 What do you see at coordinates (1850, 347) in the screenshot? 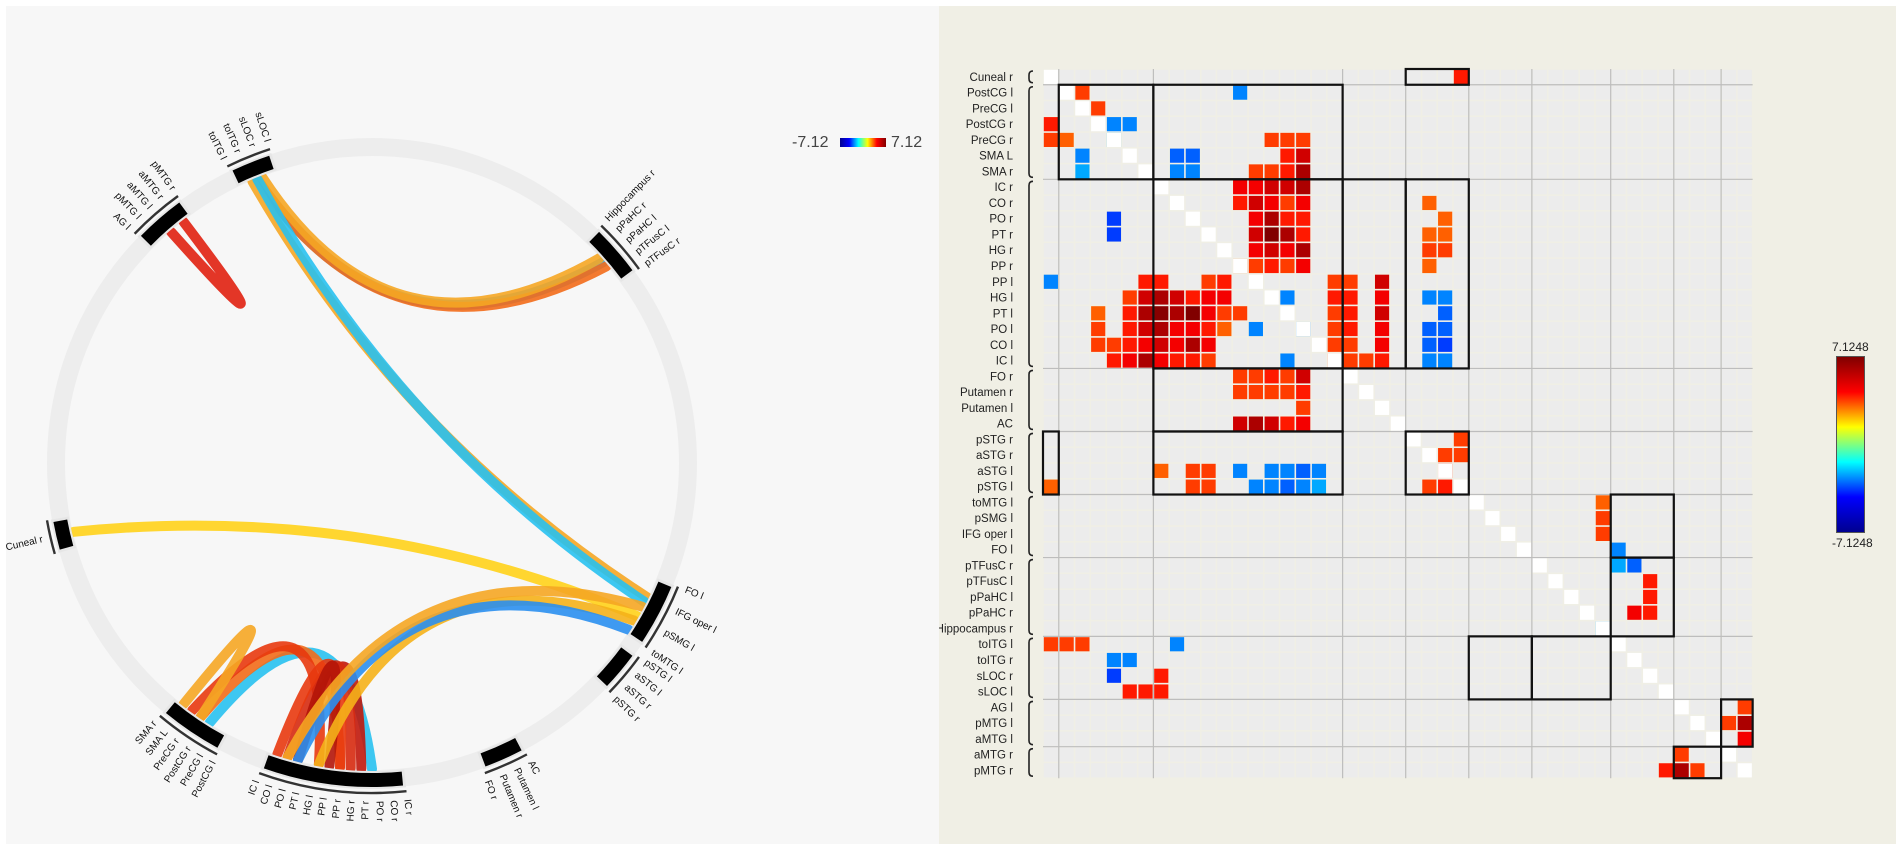
I see `colorbar-max-label: 7.1248` at bounding box center [1850, 347].